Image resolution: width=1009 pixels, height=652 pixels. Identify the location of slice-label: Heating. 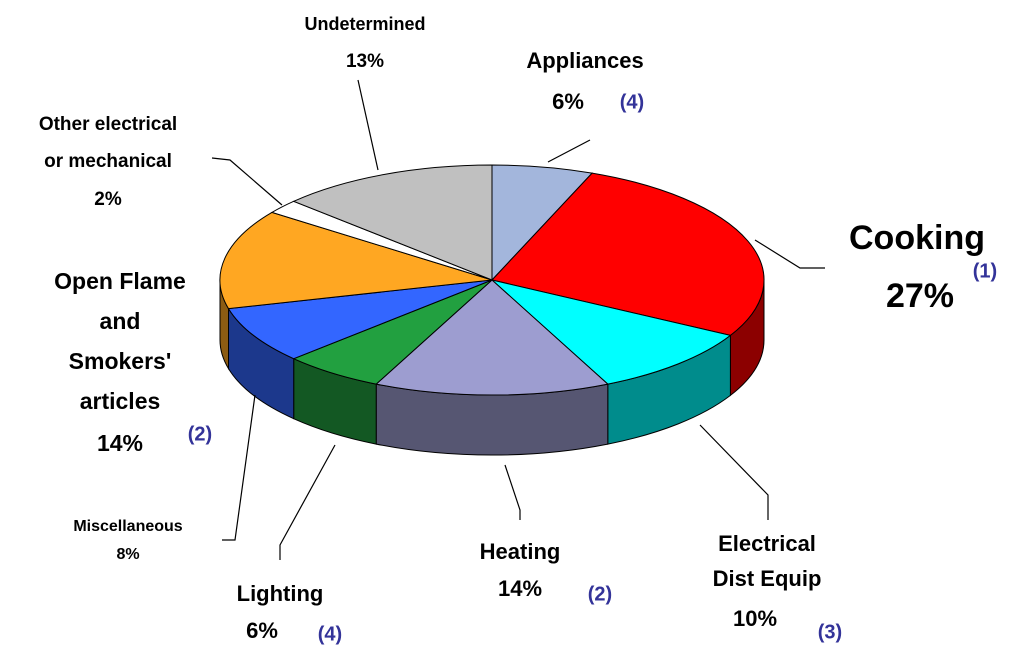
(520, 551).